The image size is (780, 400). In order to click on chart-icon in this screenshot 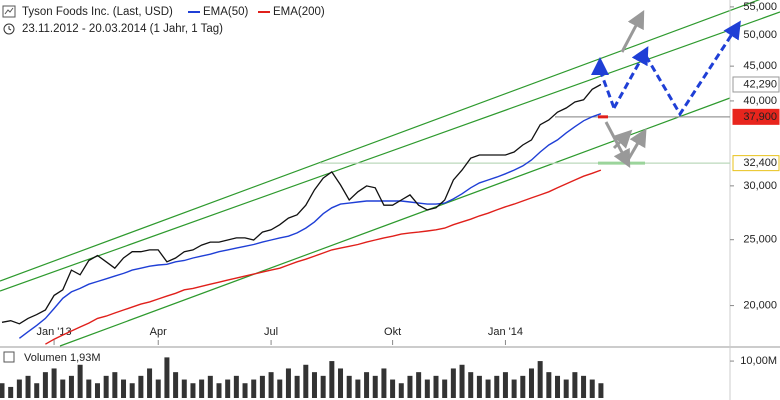, I will do `click(9, 11)`.